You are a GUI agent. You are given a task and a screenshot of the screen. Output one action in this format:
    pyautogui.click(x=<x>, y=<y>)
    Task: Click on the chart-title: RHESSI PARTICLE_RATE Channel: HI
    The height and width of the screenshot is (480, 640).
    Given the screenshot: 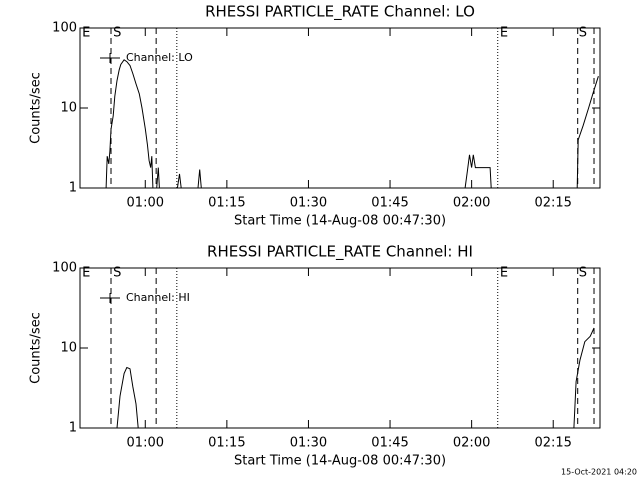 What is the action you would take?
    pyautogui.click(x=340, y=252)
    